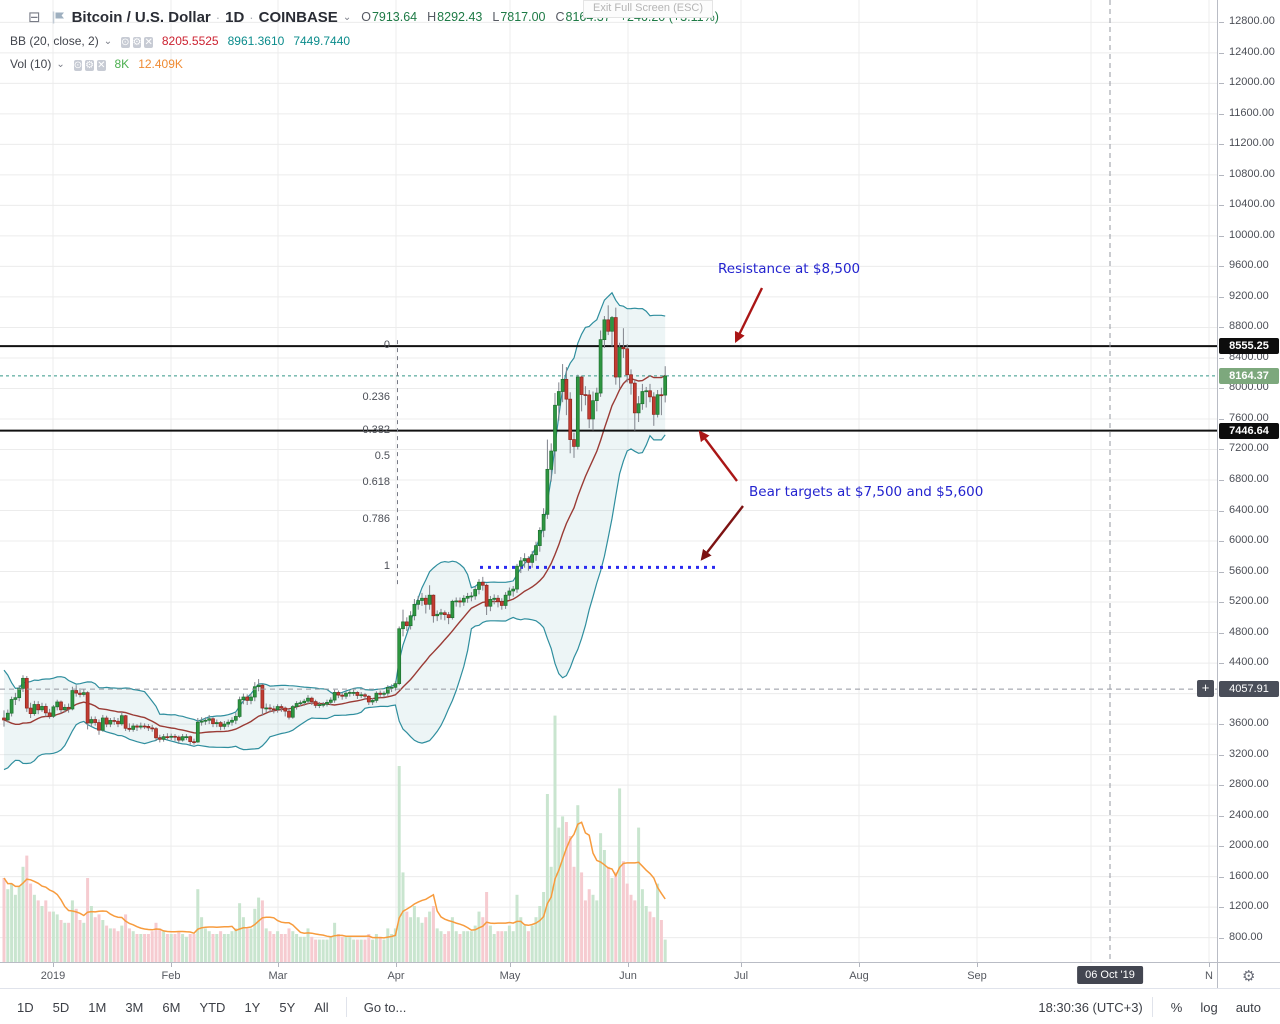 This screenshot has width=1280, height=1024. Describe the element at coordinates (1244, 631) in the screenshot. I see `price-tick: 4800.00` at that location.